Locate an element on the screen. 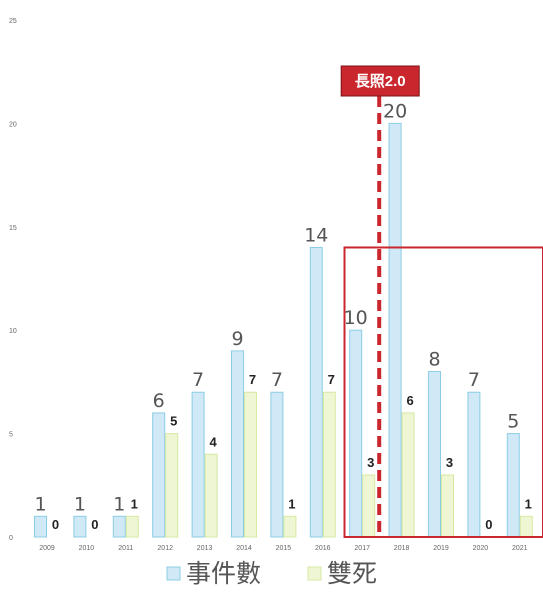 The height and width of the screenshot is (599, 543). x-tick-label: 2013 is located at coordinates (205, 548).